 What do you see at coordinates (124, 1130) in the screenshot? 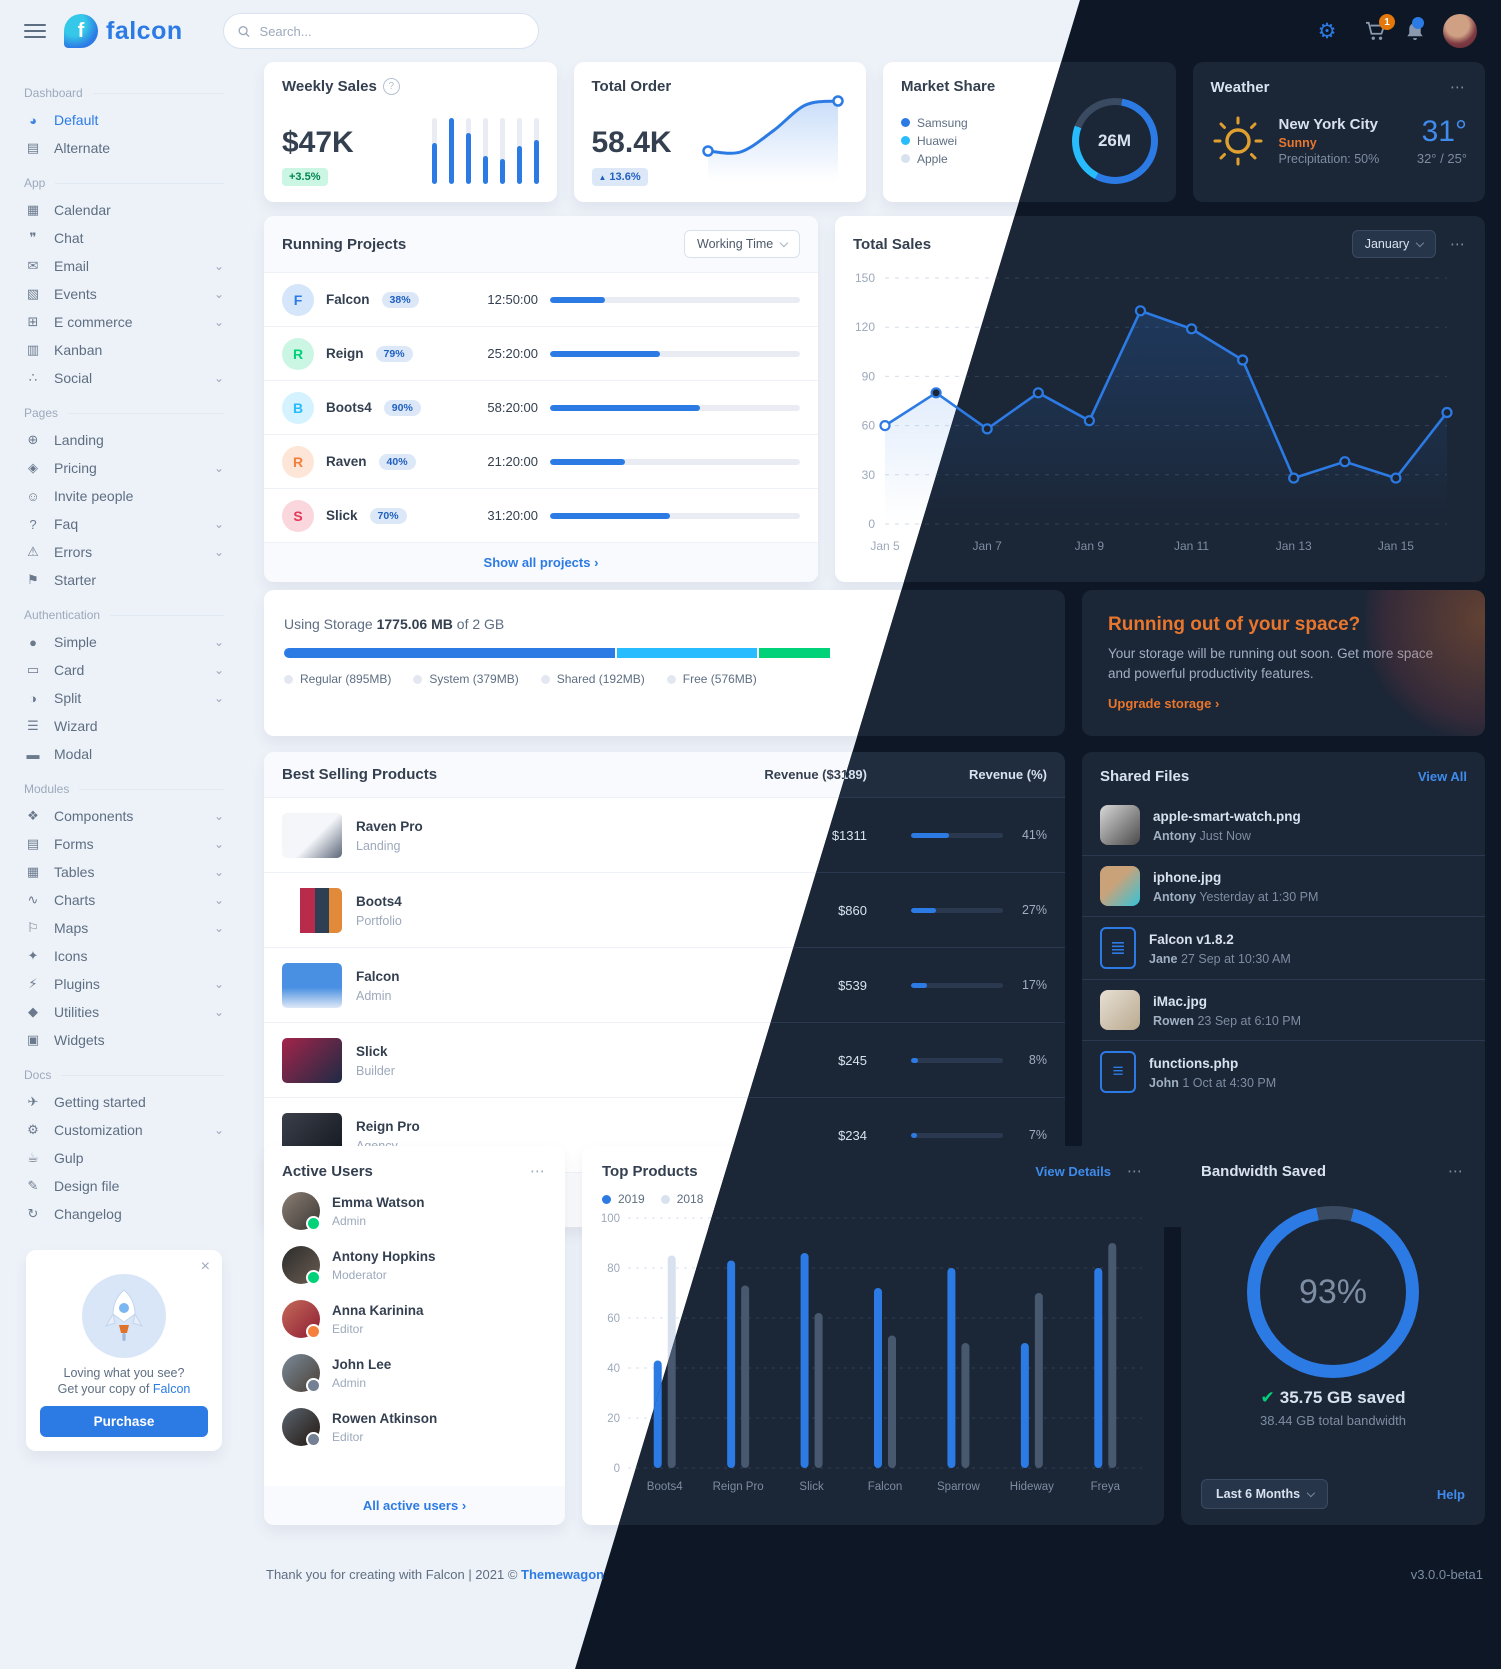
I see `sidebar-item: ⚙Customization⌄` at bounding box center [124, 1130].